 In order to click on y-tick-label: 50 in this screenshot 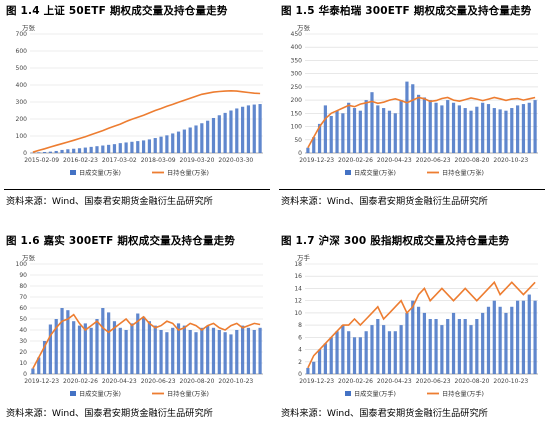, I will do `click(298, 140)`.